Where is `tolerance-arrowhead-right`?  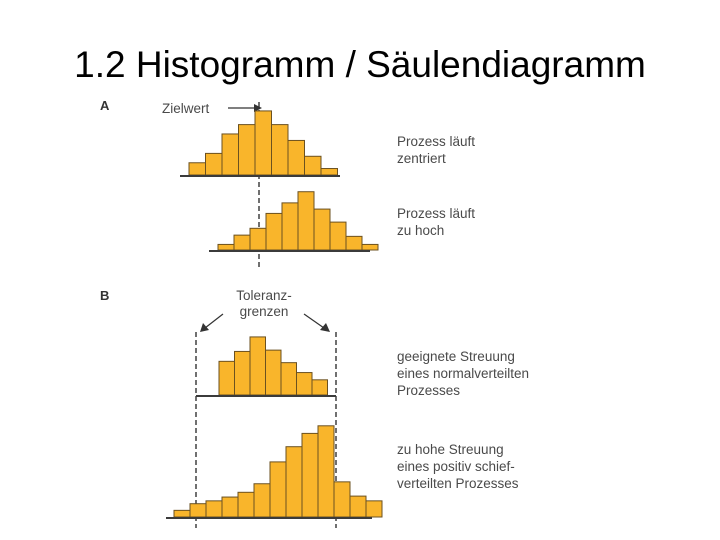 tolerance-arrowhead-right is located at coordinates (325, 327).